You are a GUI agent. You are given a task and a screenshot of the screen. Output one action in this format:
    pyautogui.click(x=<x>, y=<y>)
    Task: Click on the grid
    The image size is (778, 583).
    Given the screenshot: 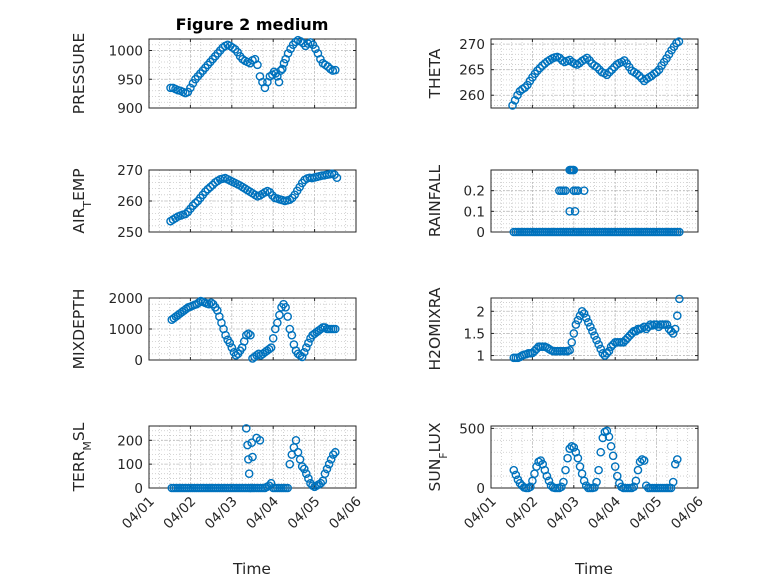 What is the action you would take?
    pyautogui.click(x=594, y=201)
    